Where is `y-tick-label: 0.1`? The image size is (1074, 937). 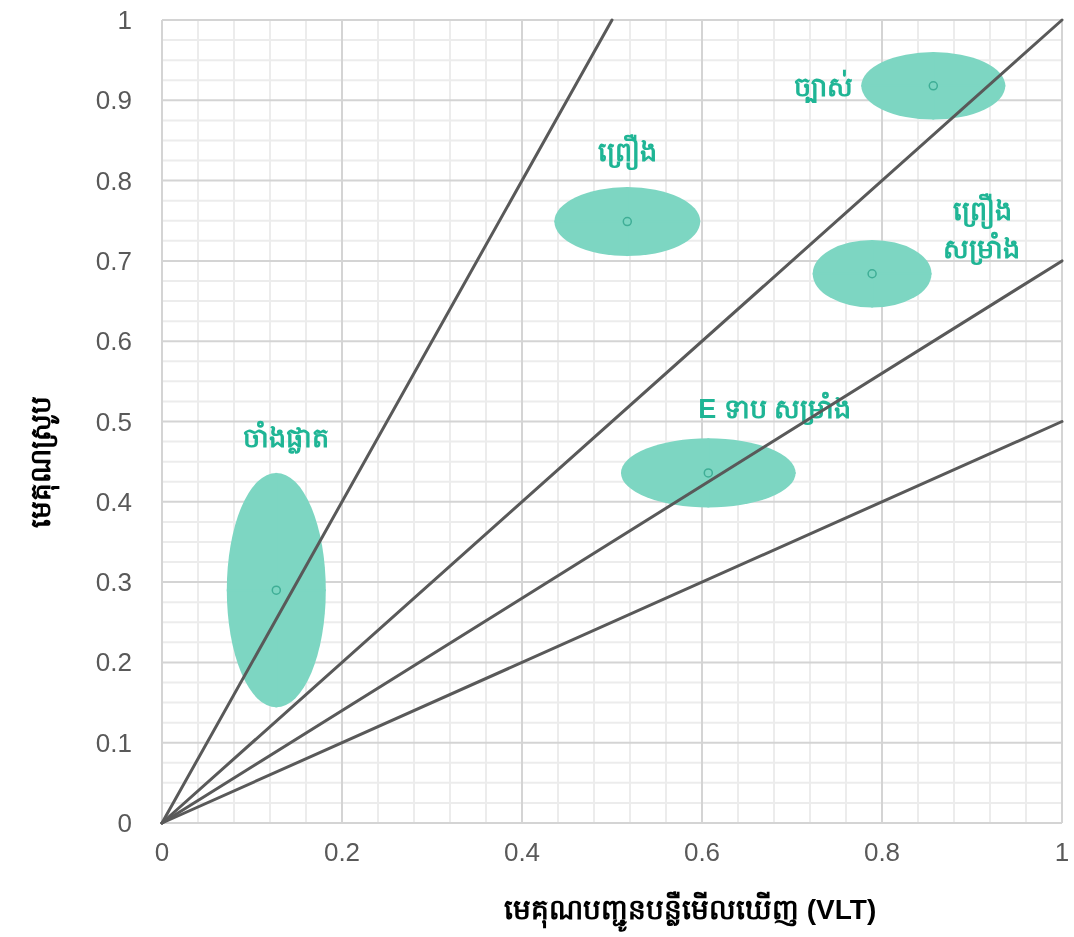 y-tick-label: 0.1 is located at coordinates (113, 742).